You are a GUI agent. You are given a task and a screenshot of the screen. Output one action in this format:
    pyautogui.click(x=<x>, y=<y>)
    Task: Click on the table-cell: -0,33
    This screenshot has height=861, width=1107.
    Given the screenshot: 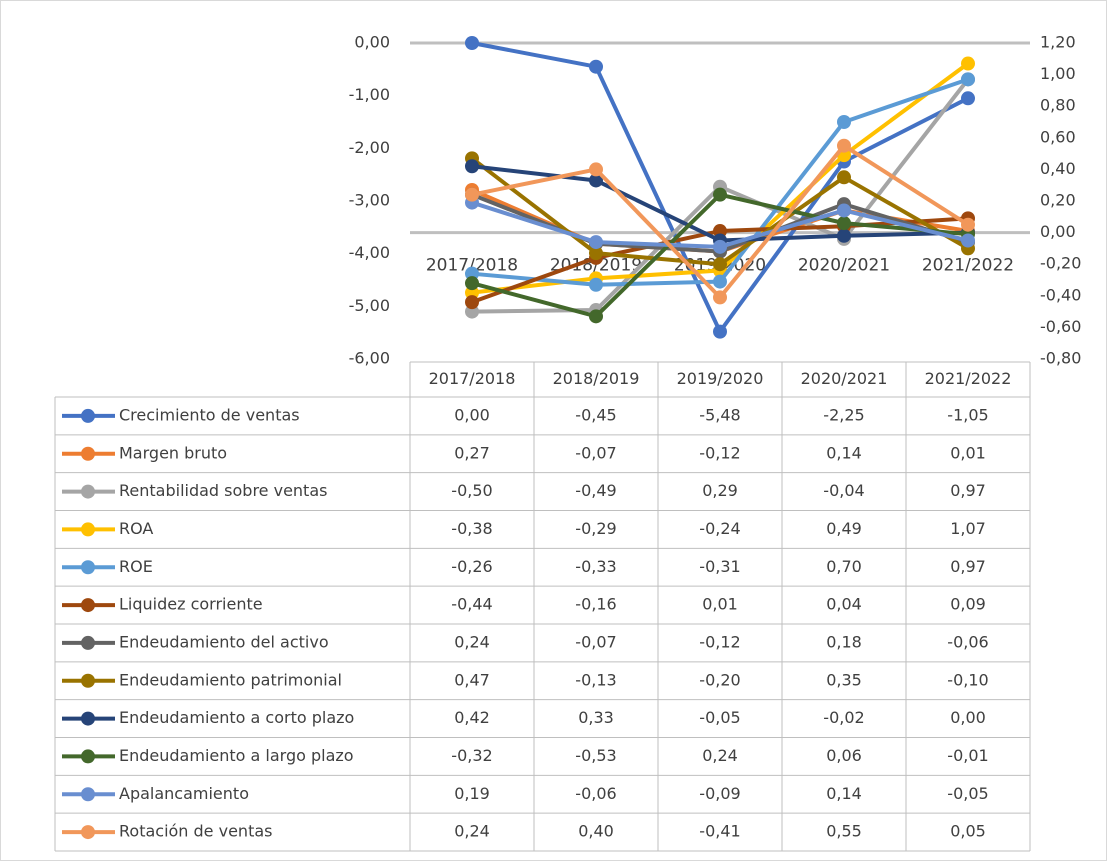 What is the action you would take?
    pyautogui.click(x=595, y=566)
    